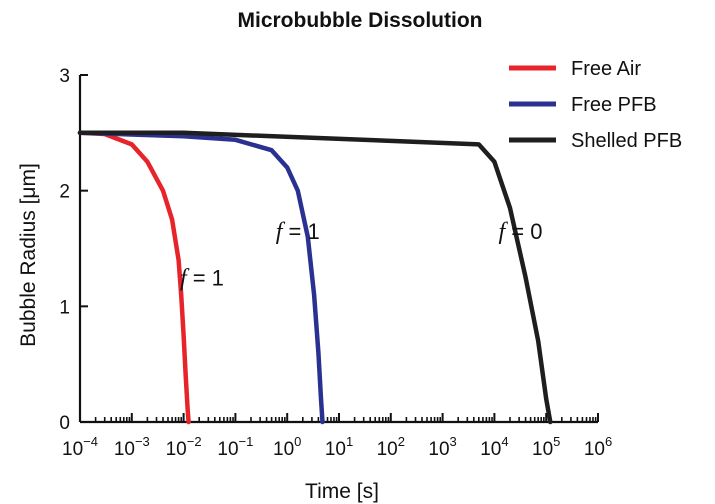  Describe the element at coordinates (360, 20) in the screenshot. I see `chart-title: Microbubble Dissolution` at that location.